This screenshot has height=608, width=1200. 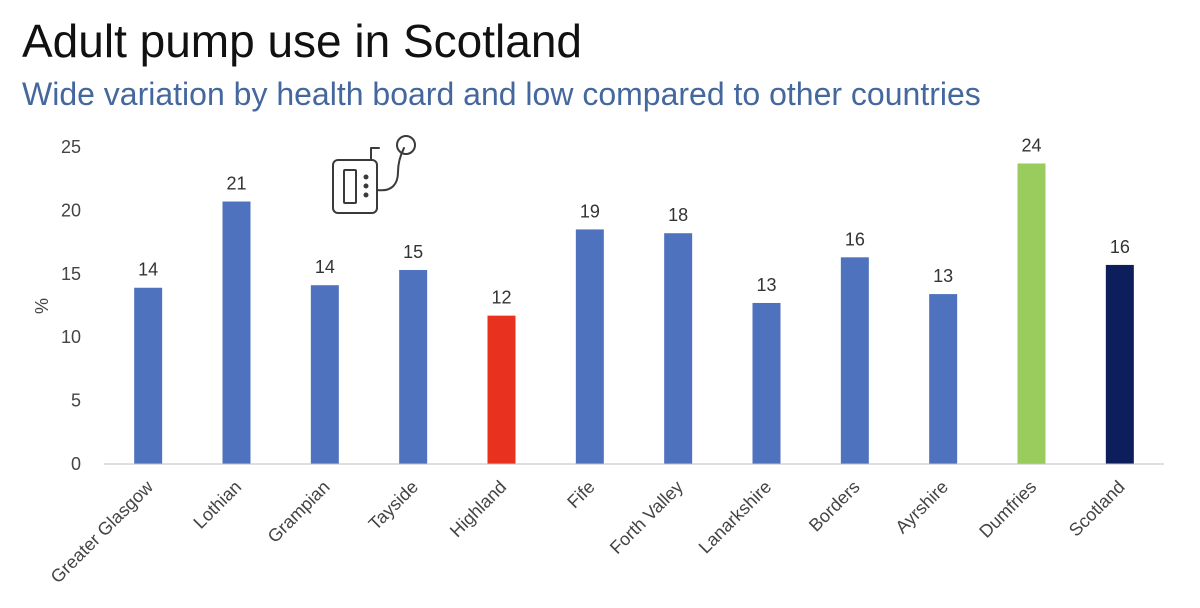 I want to click on bar-tayside, so click(x=413, y=366).